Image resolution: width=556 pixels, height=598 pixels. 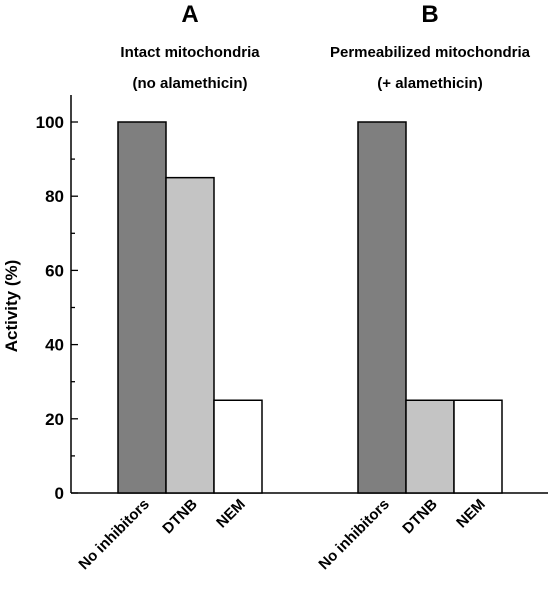 What do you see at coordinates (189, 14) in the screenshot?
I see `panel-a-letter: A` at bounding box center [189, 14].